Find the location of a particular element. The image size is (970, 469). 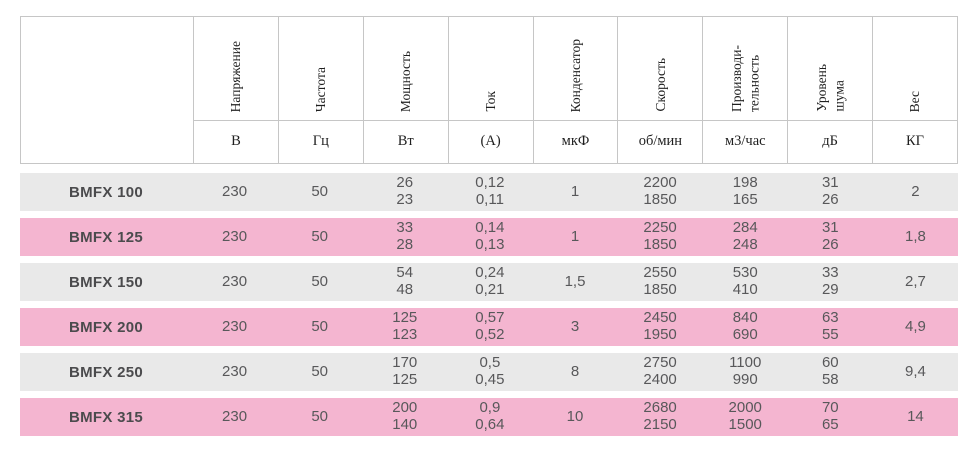

column-label-cell: Ток is located at coordinates (490, 69).